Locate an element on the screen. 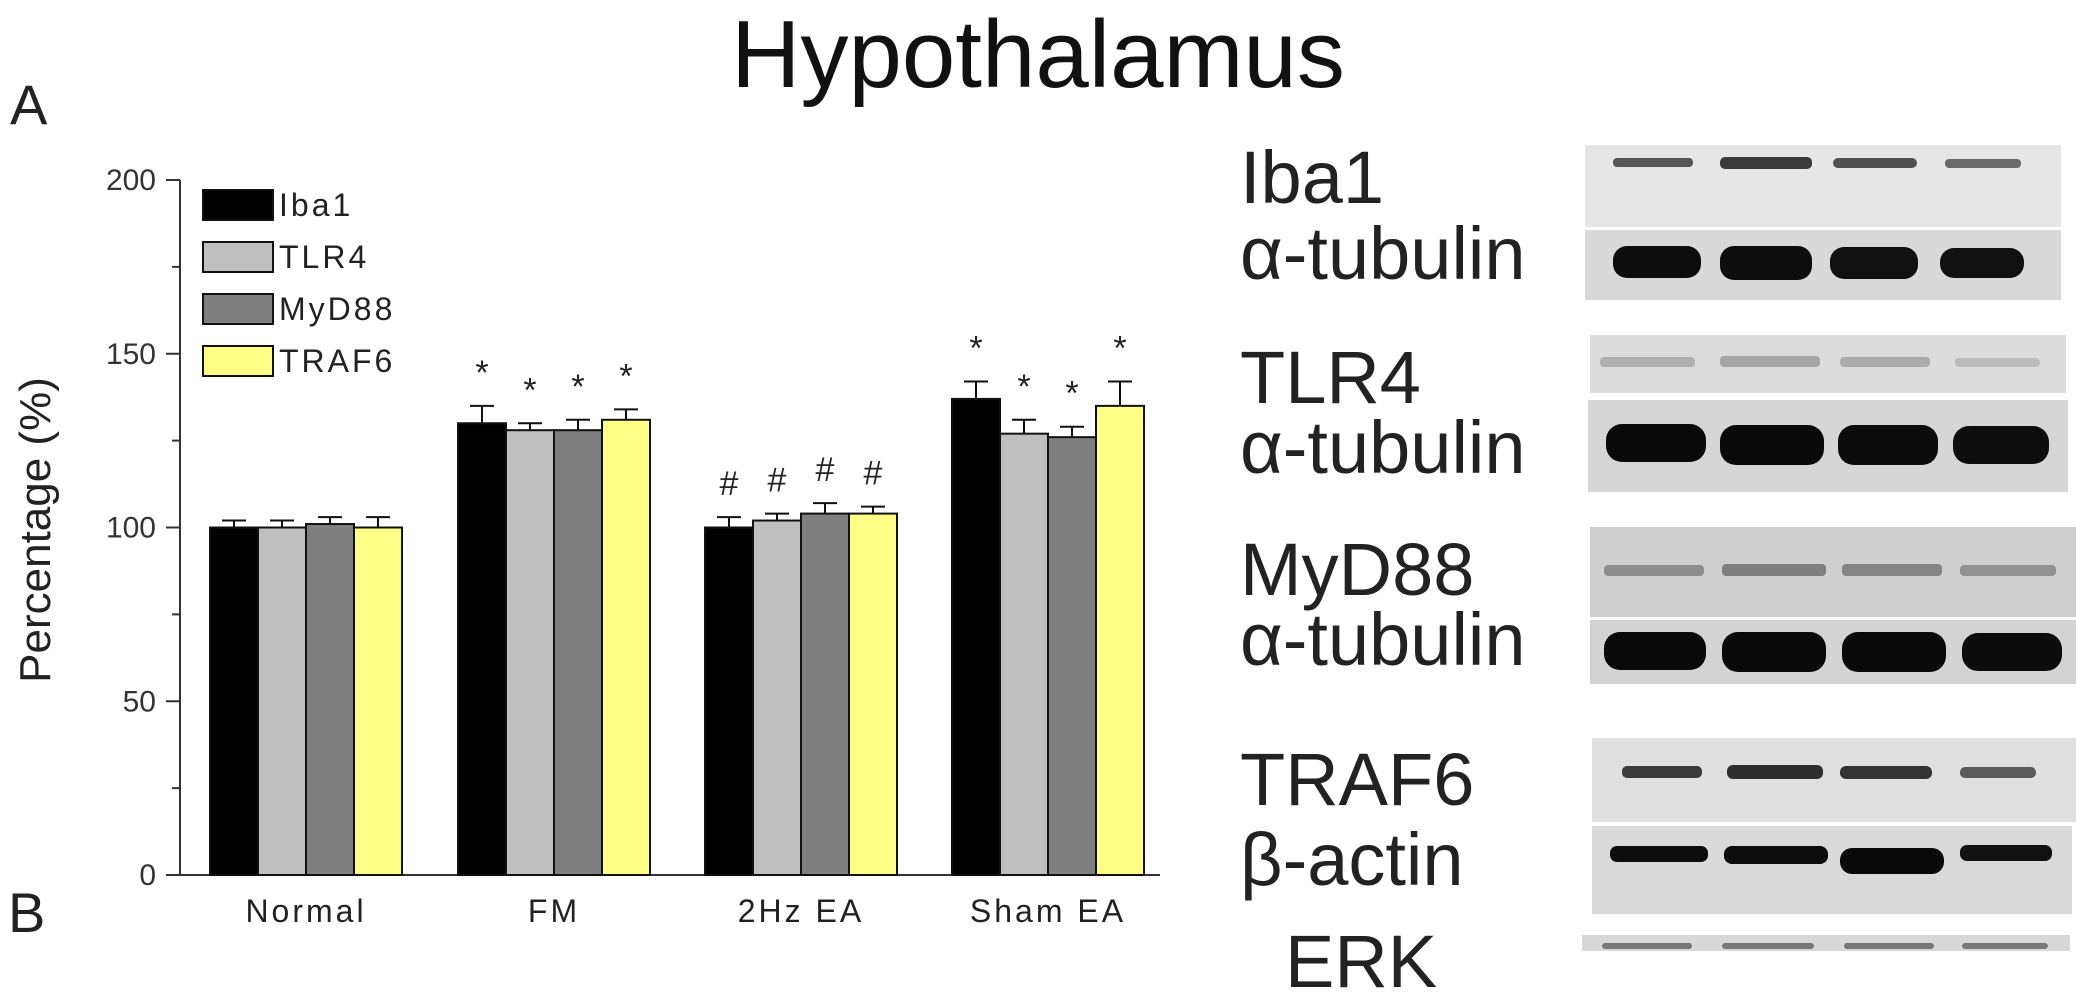 The image size is (2076, 1003). x-tick-label: 2Hz EA is located at coordinates (801, 911).